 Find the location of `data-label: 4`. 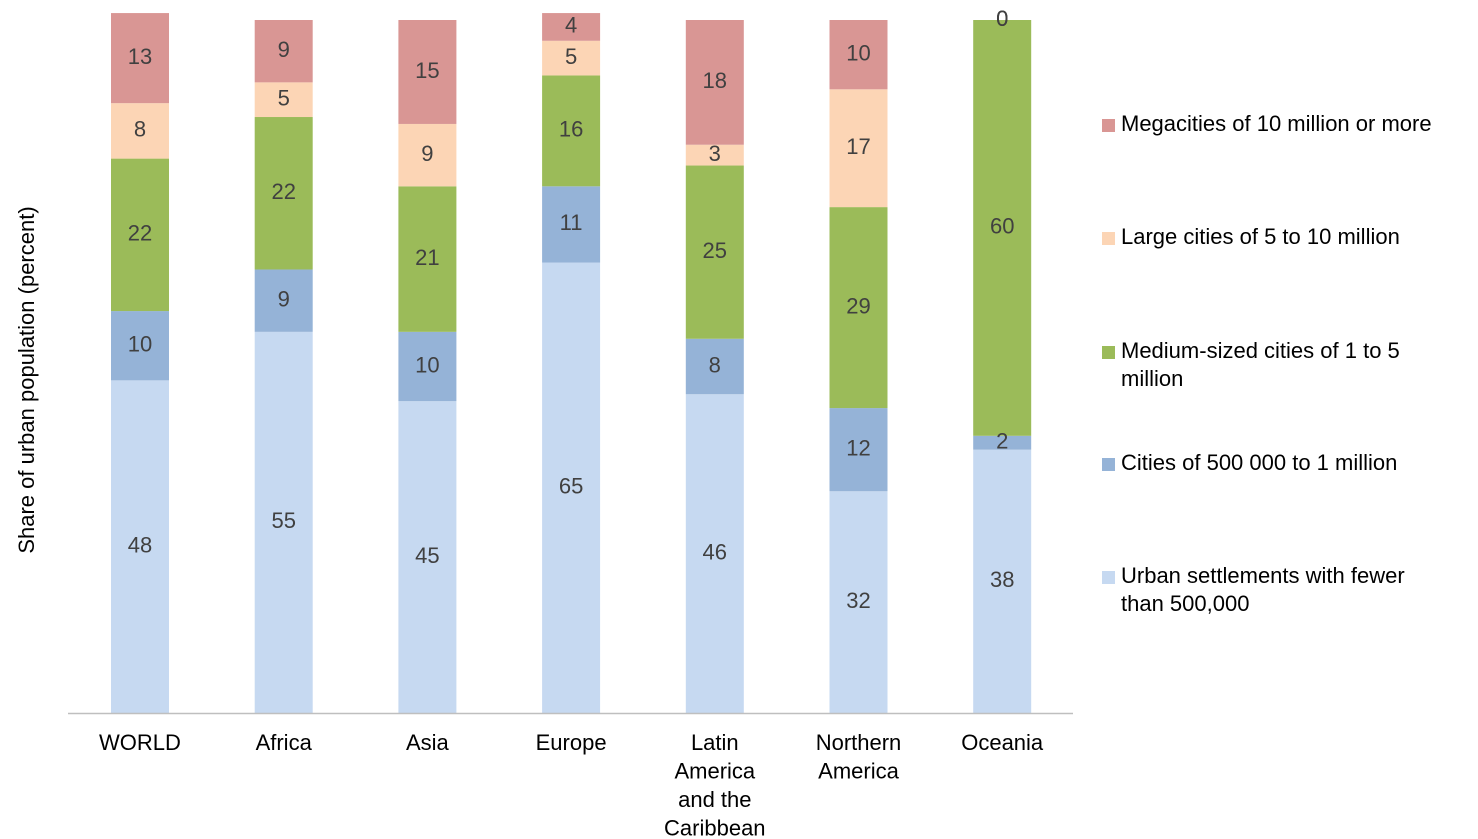

data-label: 4 is located at coordinates (571, 25).